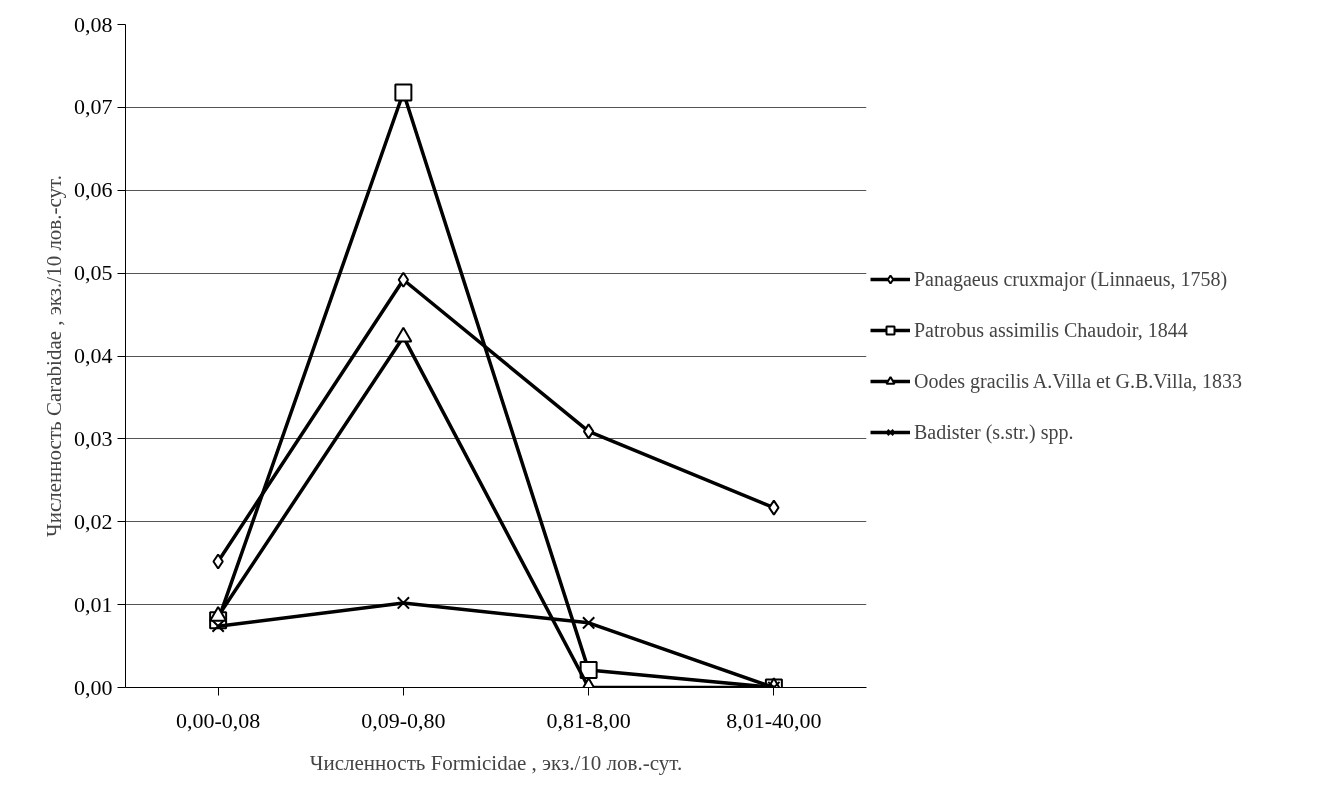  I want to click on x-axis-title: Численность Formicidae , экз./10 лов.-сут., so click(496, 762).